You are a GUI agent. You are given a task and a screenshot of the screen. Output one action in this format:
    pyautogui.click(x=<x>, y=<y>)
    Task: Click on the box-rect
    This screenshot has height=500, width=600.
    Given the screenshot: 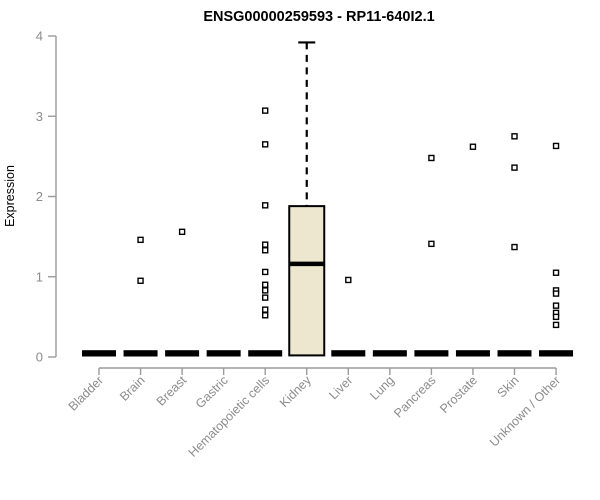 What is the action you would take?
    pyautogui.click(x=307, y=281)
    